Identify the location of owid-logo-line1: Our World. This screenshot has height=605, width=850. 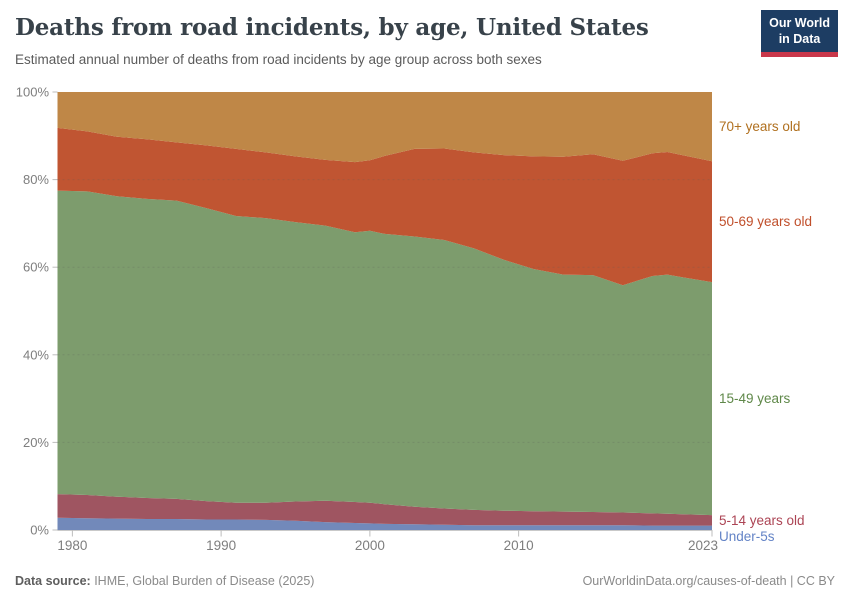
(799, 23).